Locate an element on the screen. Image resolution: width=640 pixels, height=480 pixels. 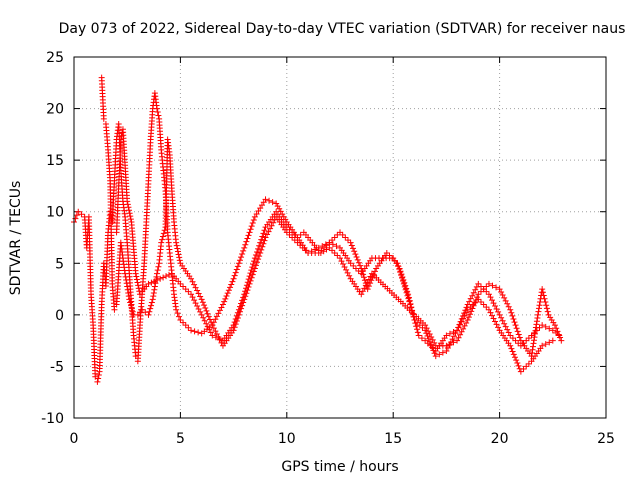
y-tick-label: 15 is located at coordinates (55, 161).